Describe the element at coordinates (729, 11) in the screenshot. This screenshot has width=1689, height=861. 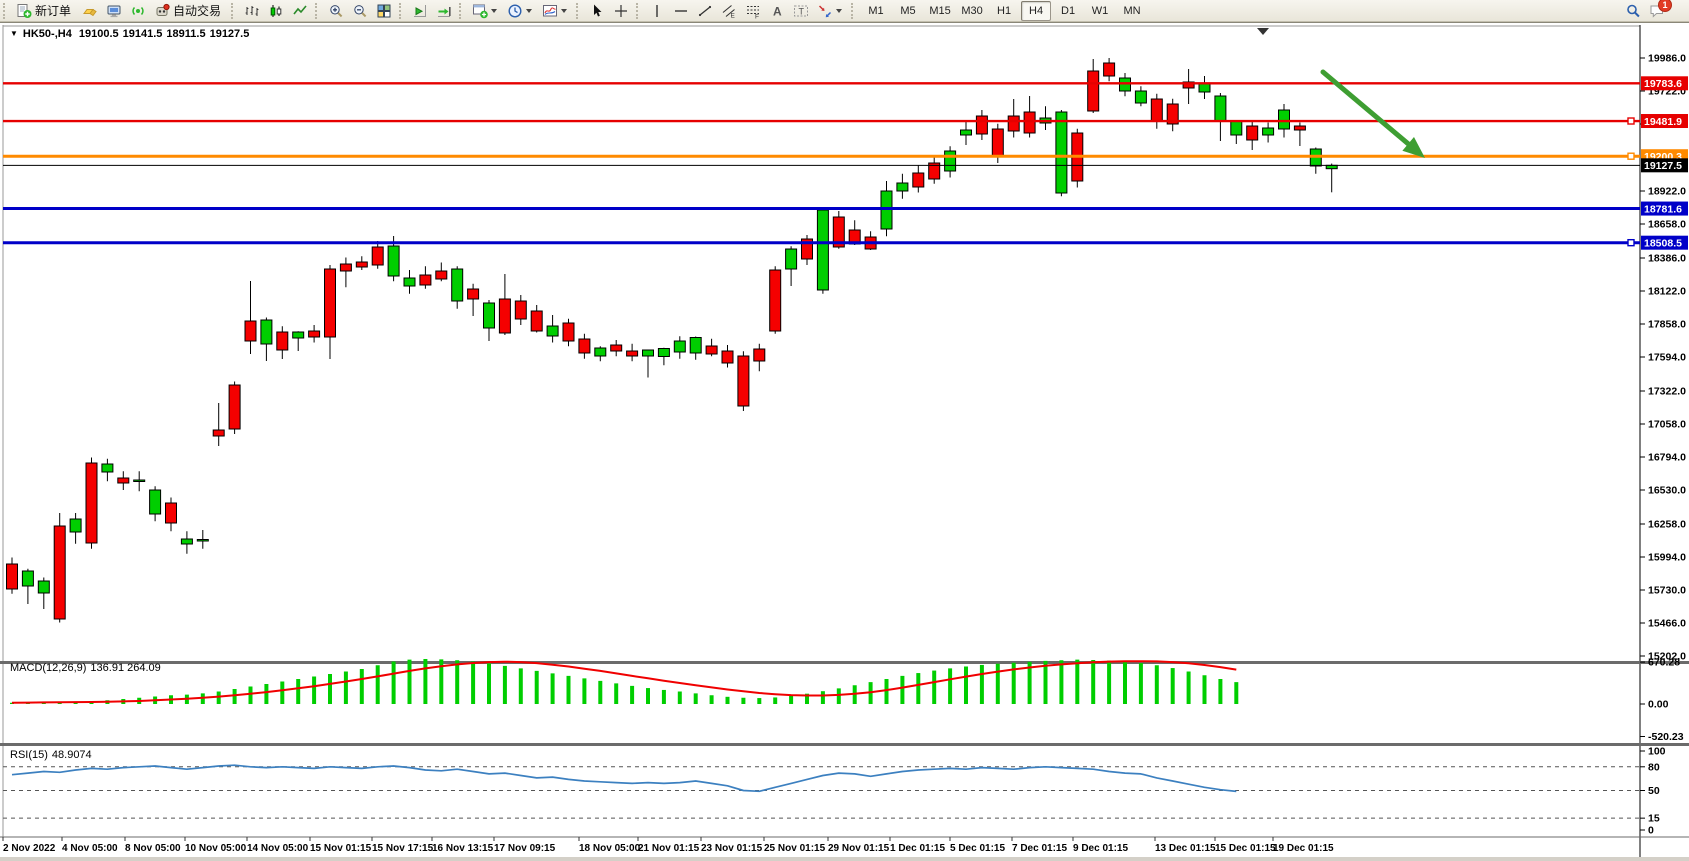
I see `equidistant-channel-button: E` at that location.